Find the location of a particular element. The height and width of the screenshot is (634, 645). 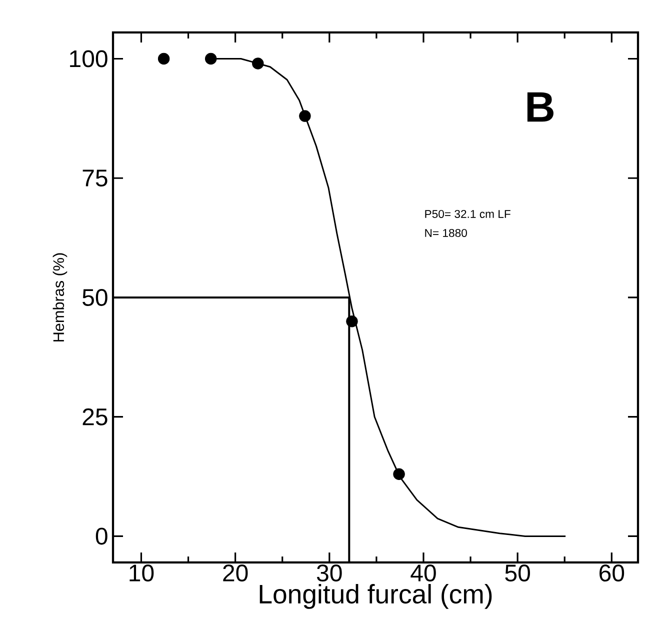

annotation: B is located at coordinates (540, 107).